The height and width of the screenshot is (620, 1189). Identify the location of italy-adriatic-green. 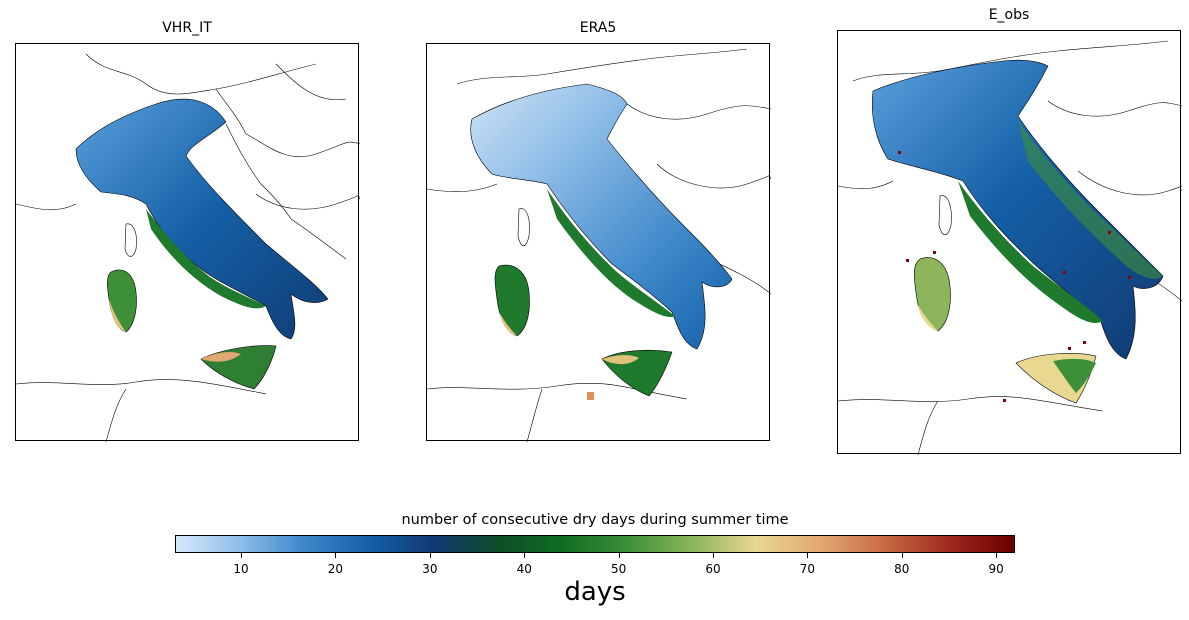
(1090, 200).